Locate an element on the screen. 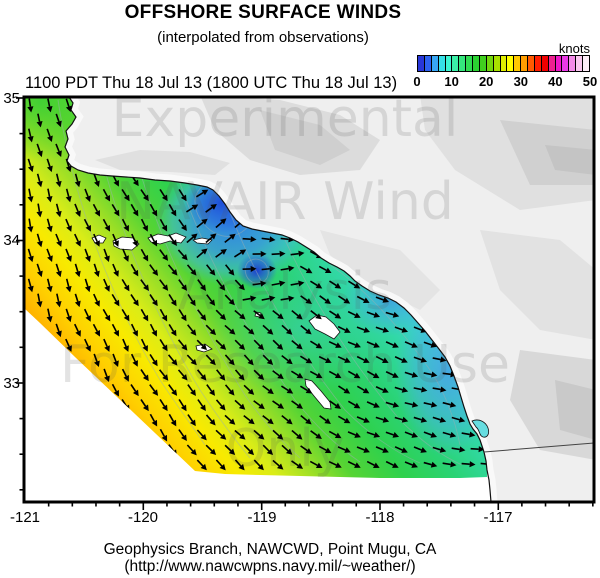 This screenshot has width=600, height=578. island-anacapa is located at coordinates (202, 241).